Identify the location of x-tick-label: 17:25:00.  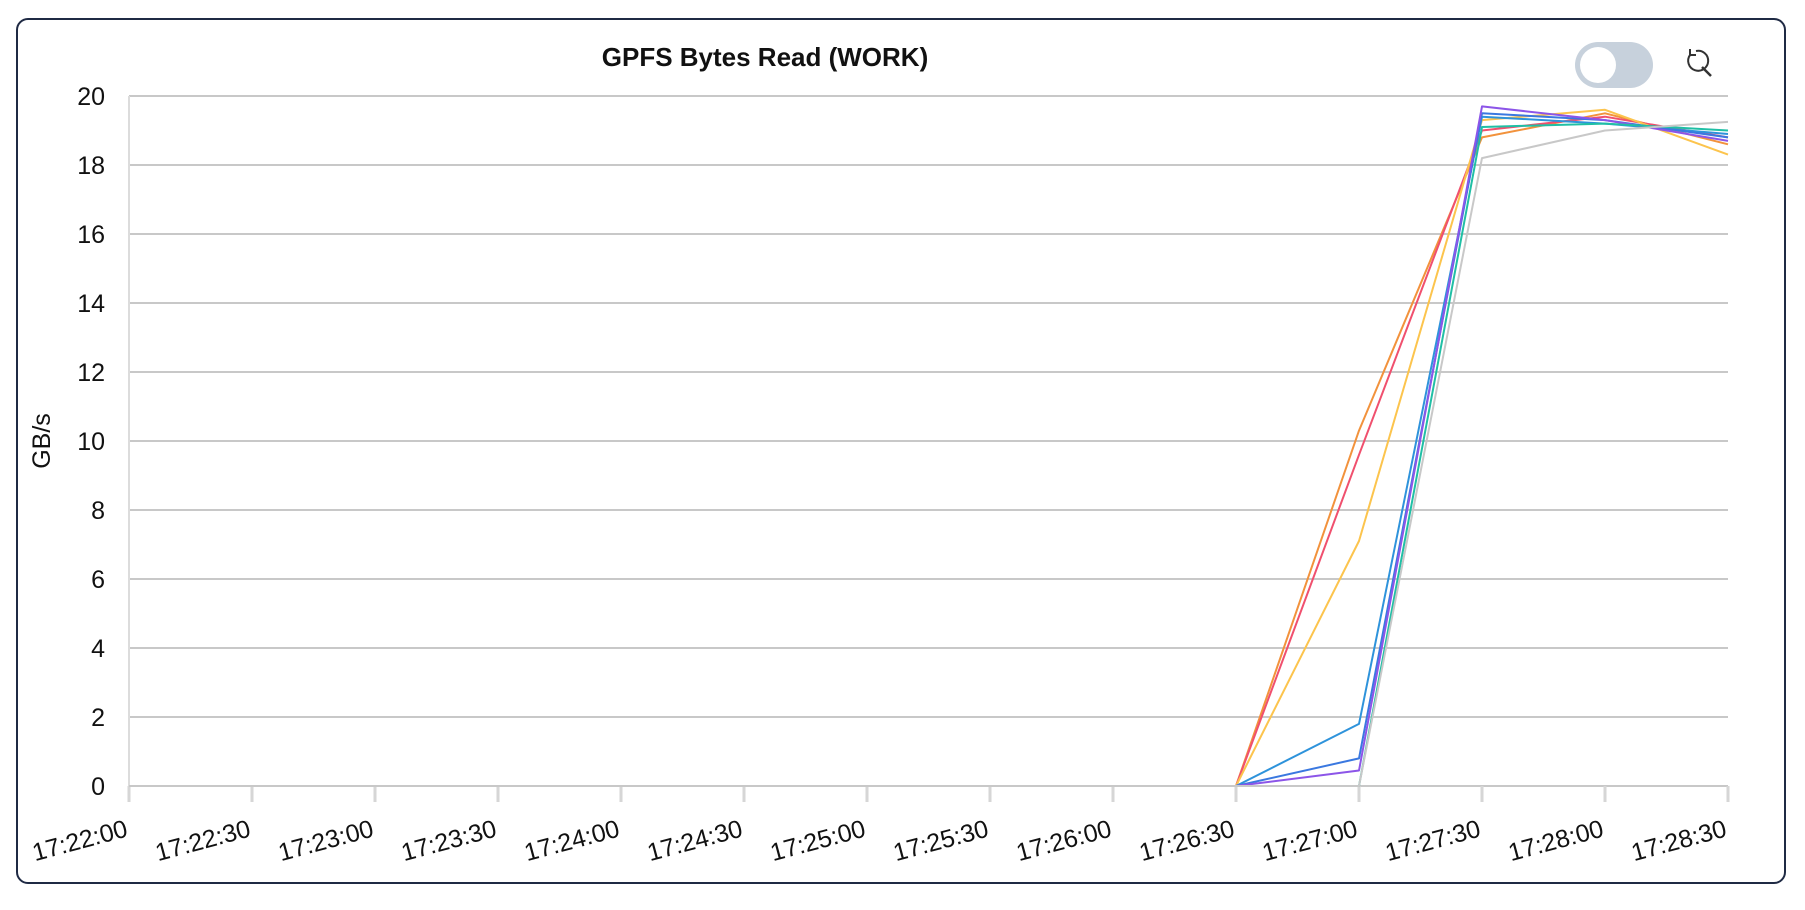
(817, 841).